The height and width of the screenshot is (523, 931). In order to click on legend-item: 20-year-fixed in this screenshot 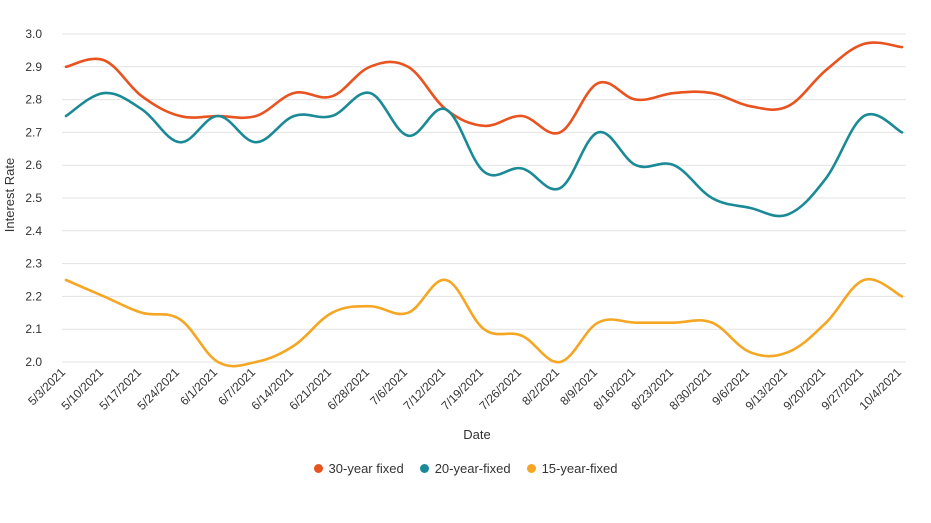, I will do `click(465, 468)`.